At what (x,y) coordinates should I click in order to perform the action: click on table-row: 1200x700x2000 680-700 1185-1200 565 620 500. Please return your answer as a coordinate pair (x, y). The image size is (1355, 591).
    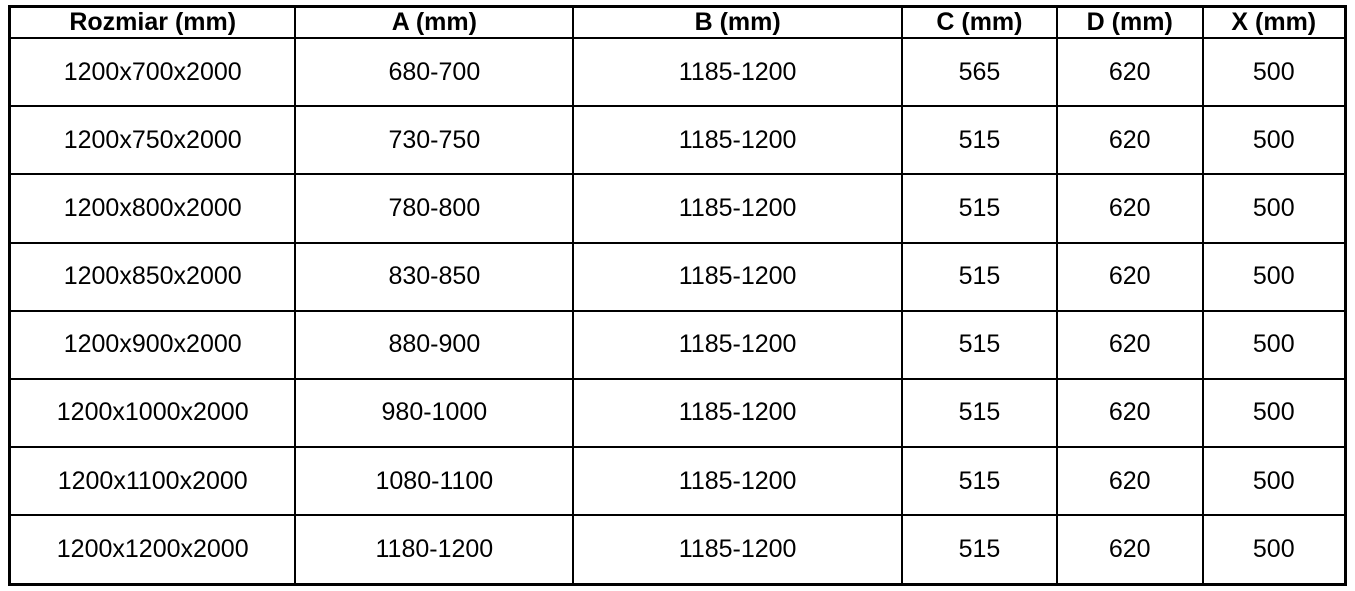
    Looking at the image, I should click on (677, 72).